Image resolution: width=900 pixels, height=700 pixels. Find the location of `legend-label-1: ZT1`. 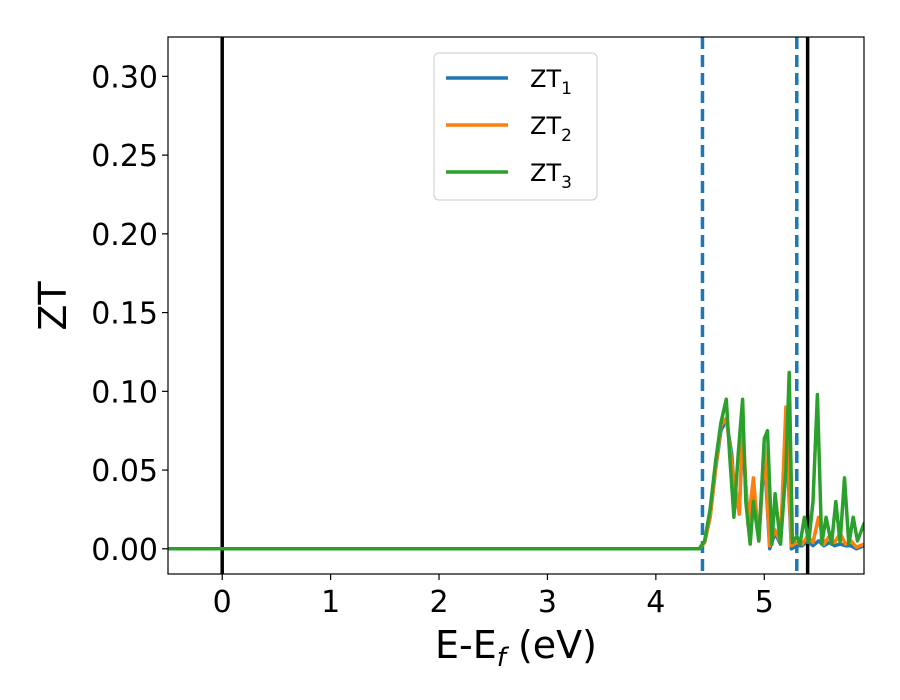

legend-label-1: ZT1 is located at coordinates (551, 82).